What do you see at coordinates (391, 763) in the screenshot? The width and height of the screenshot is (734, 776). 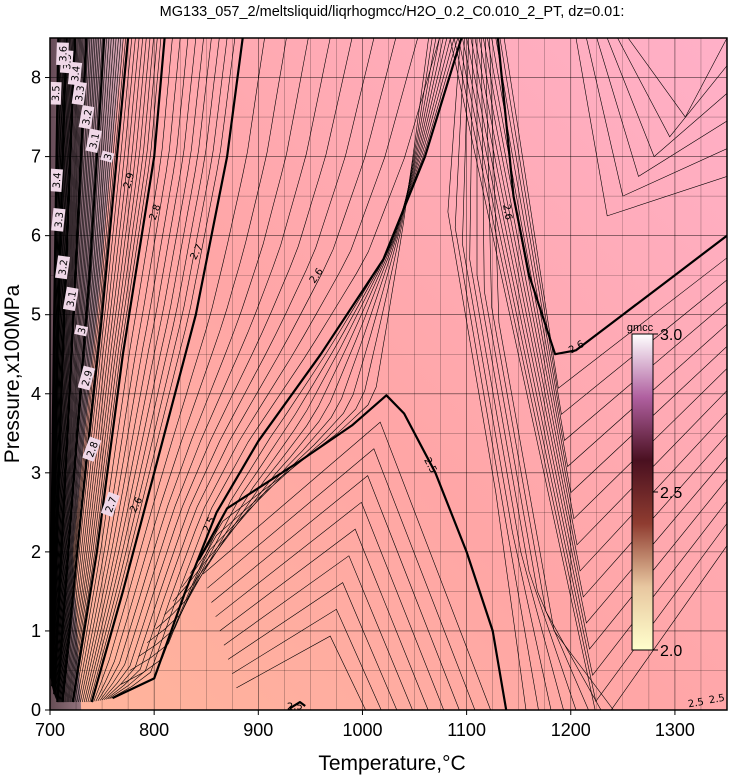 I see `x-axis-title: Temperature,°C` at bounding box center [391, 763].